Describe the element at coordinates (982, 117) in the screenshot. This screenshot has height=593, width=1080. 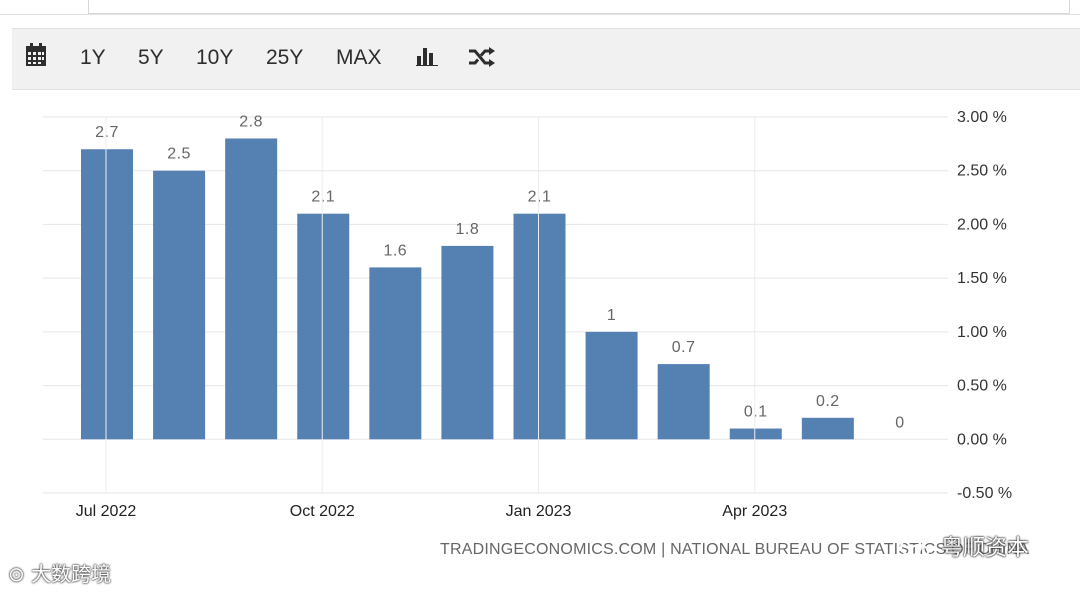
I see `y-tick-label: 3.00 %` at that location.